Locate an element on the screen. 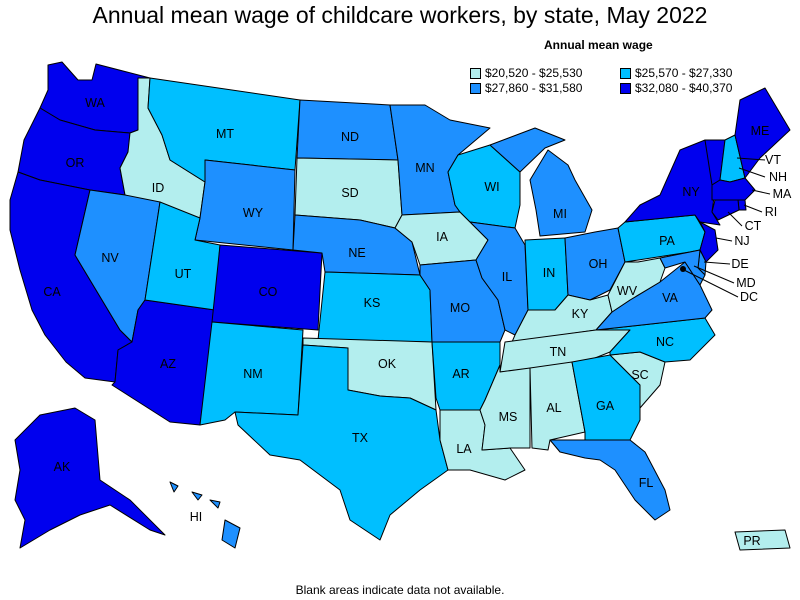 The width and height of the screenshot is (800, 600). state-ny is located at coordinates (672, 182).